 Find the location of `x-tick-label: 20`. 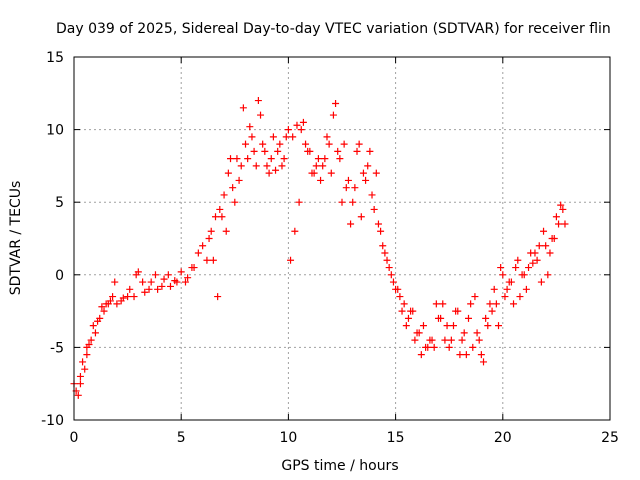

x-tick-label: 20 is located at coordinates (503, 438).